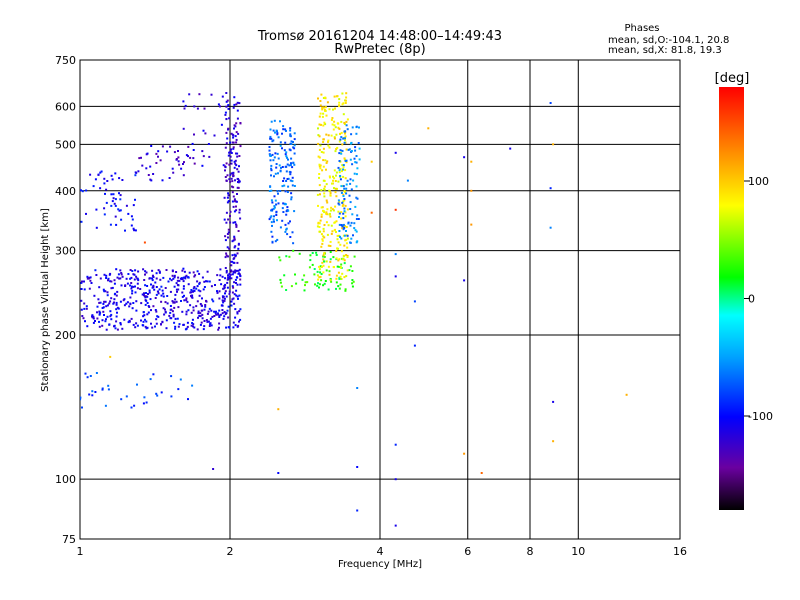 The width and height of the screenshot is (800, 600). I want to click on phases-heading: Phases, so click(641, 28).